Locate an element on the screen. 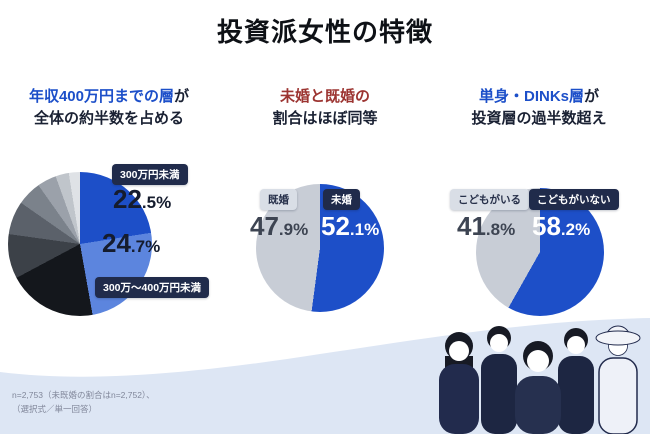 The image size is (650, 434). label-badge-has-children: こどもがいる is located at coordinates (489, 199).